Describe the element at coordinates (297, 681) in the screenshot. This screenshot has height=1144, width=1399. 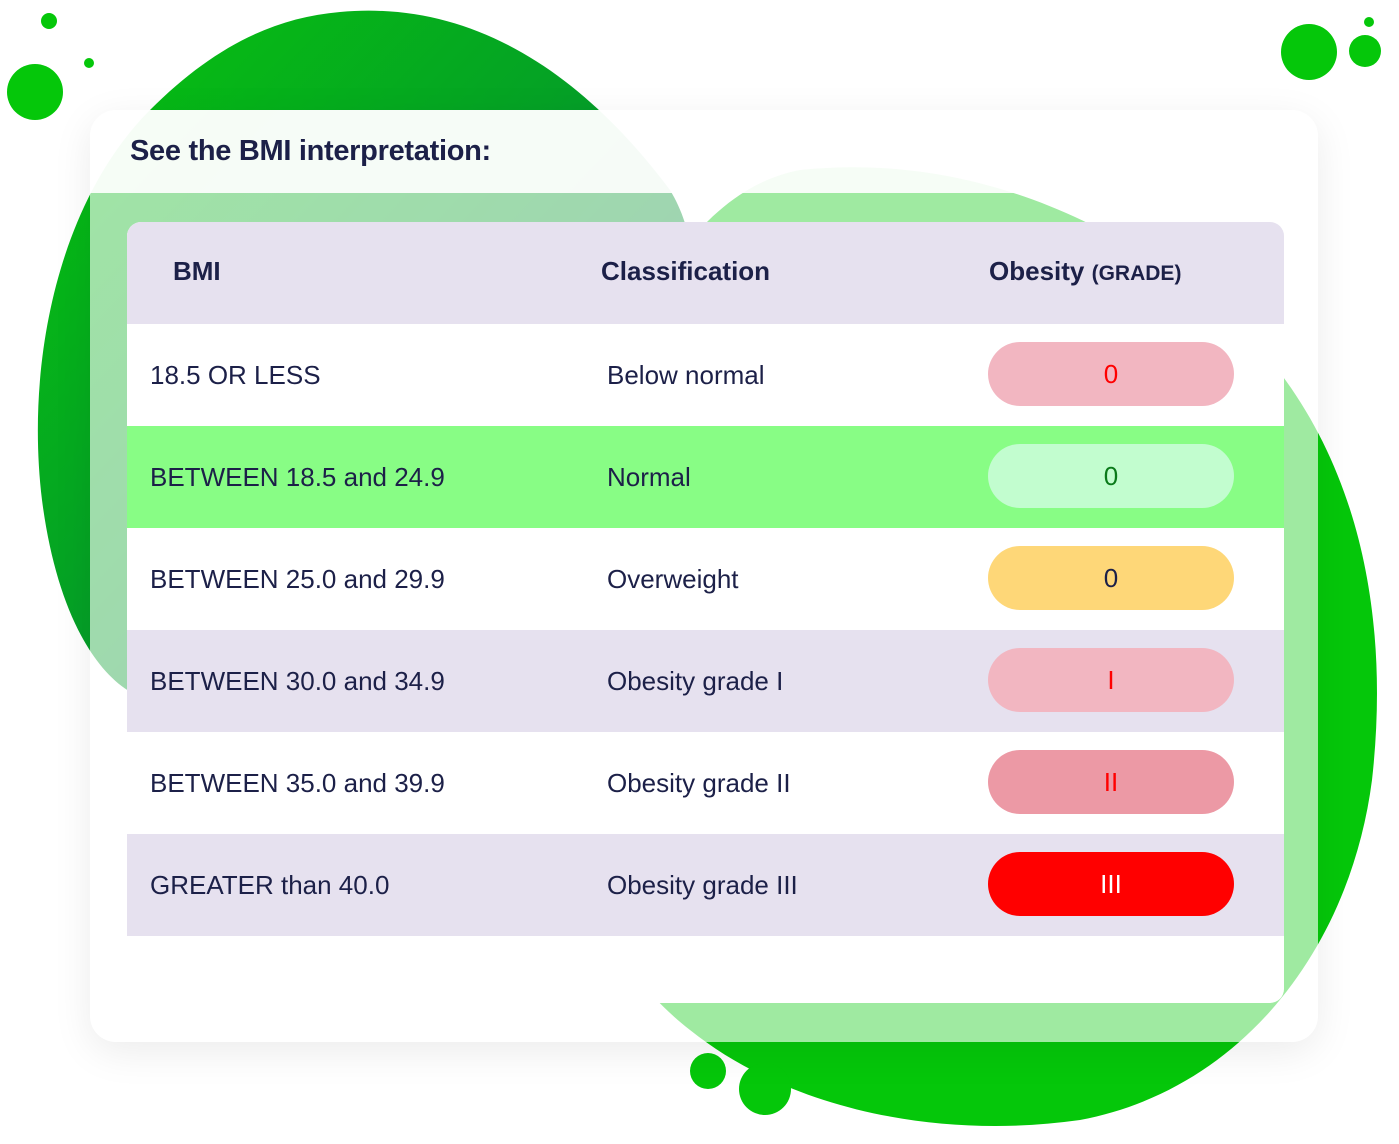
I see `bmi-range-cell: BETWEEN 30.0 and 34.9` at that location.